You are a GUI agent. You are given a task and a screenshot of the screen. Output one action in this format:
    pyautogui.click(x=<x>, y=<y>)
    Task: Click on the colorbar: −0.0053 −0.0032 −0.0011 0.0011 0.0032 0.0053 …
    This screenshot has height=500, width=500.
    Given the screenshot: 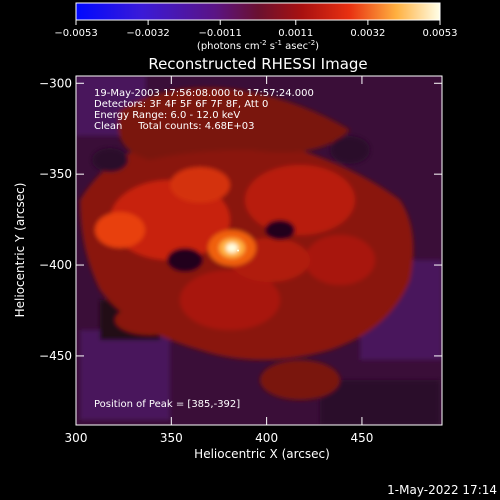 What is the action you would take?
    pyautogui.click(x=256, y=27)
    